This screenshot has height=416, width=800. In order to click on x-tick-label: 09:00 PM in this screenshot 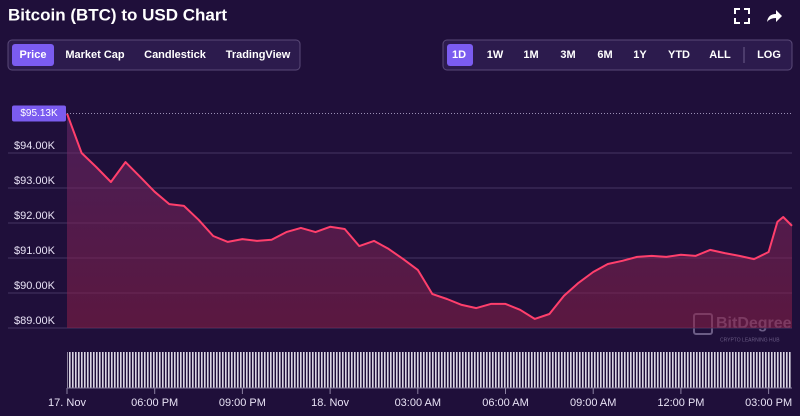, I will do `click(242, 403)`.